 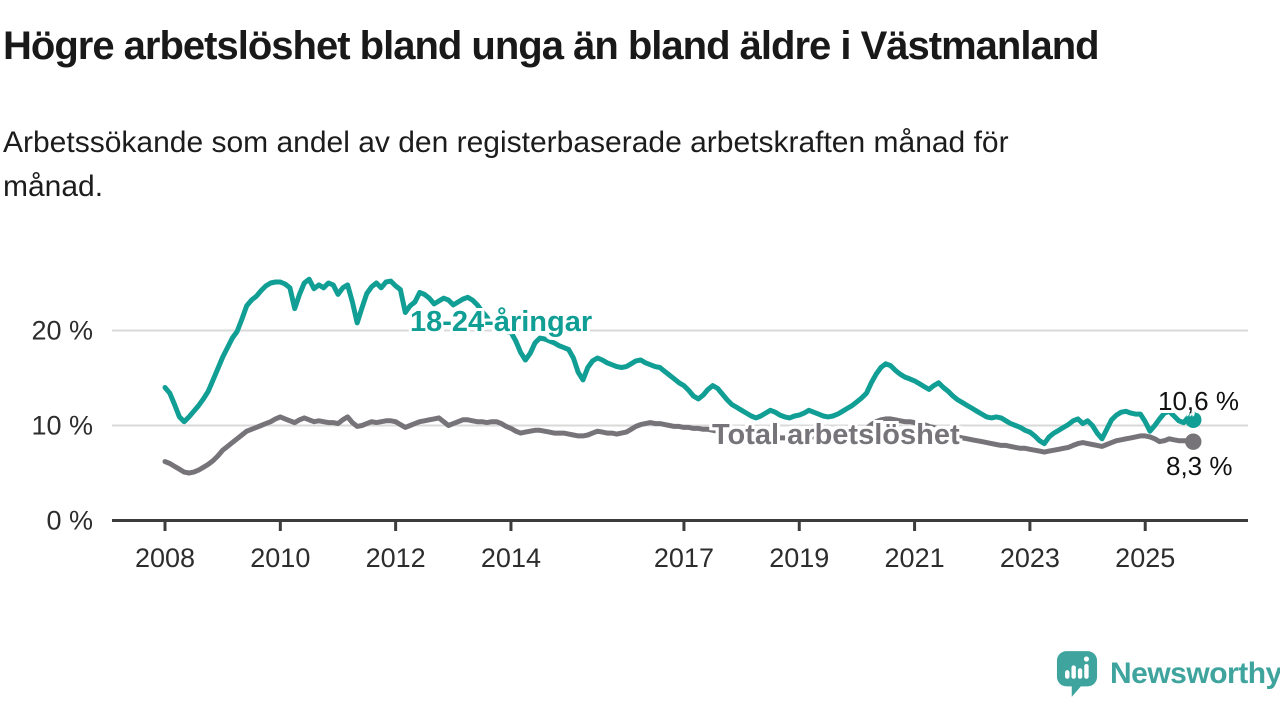 I want to click on end-value-label-total: 8,3 %, so click(x=1199, y=466).